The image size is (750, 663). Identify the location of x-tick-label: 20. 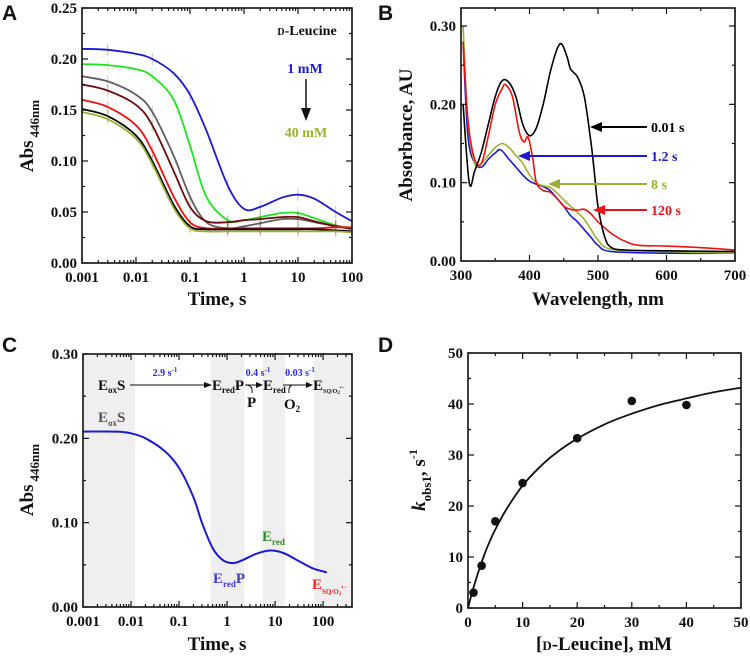
(577, 623).